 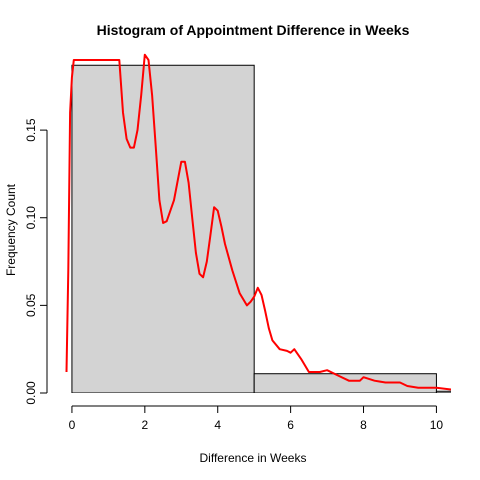 I want to click on x-tick-label: 8, so click(x=363, y=425).